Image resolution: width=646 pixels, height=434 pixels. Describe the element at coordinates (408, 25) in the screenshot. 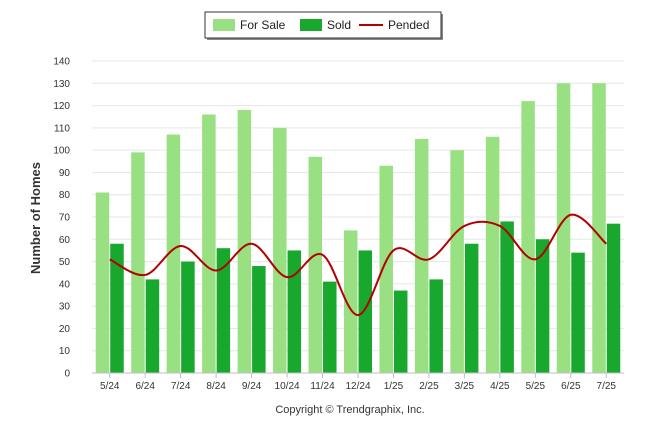

I see `legend-label-pended: Pended` at that location.